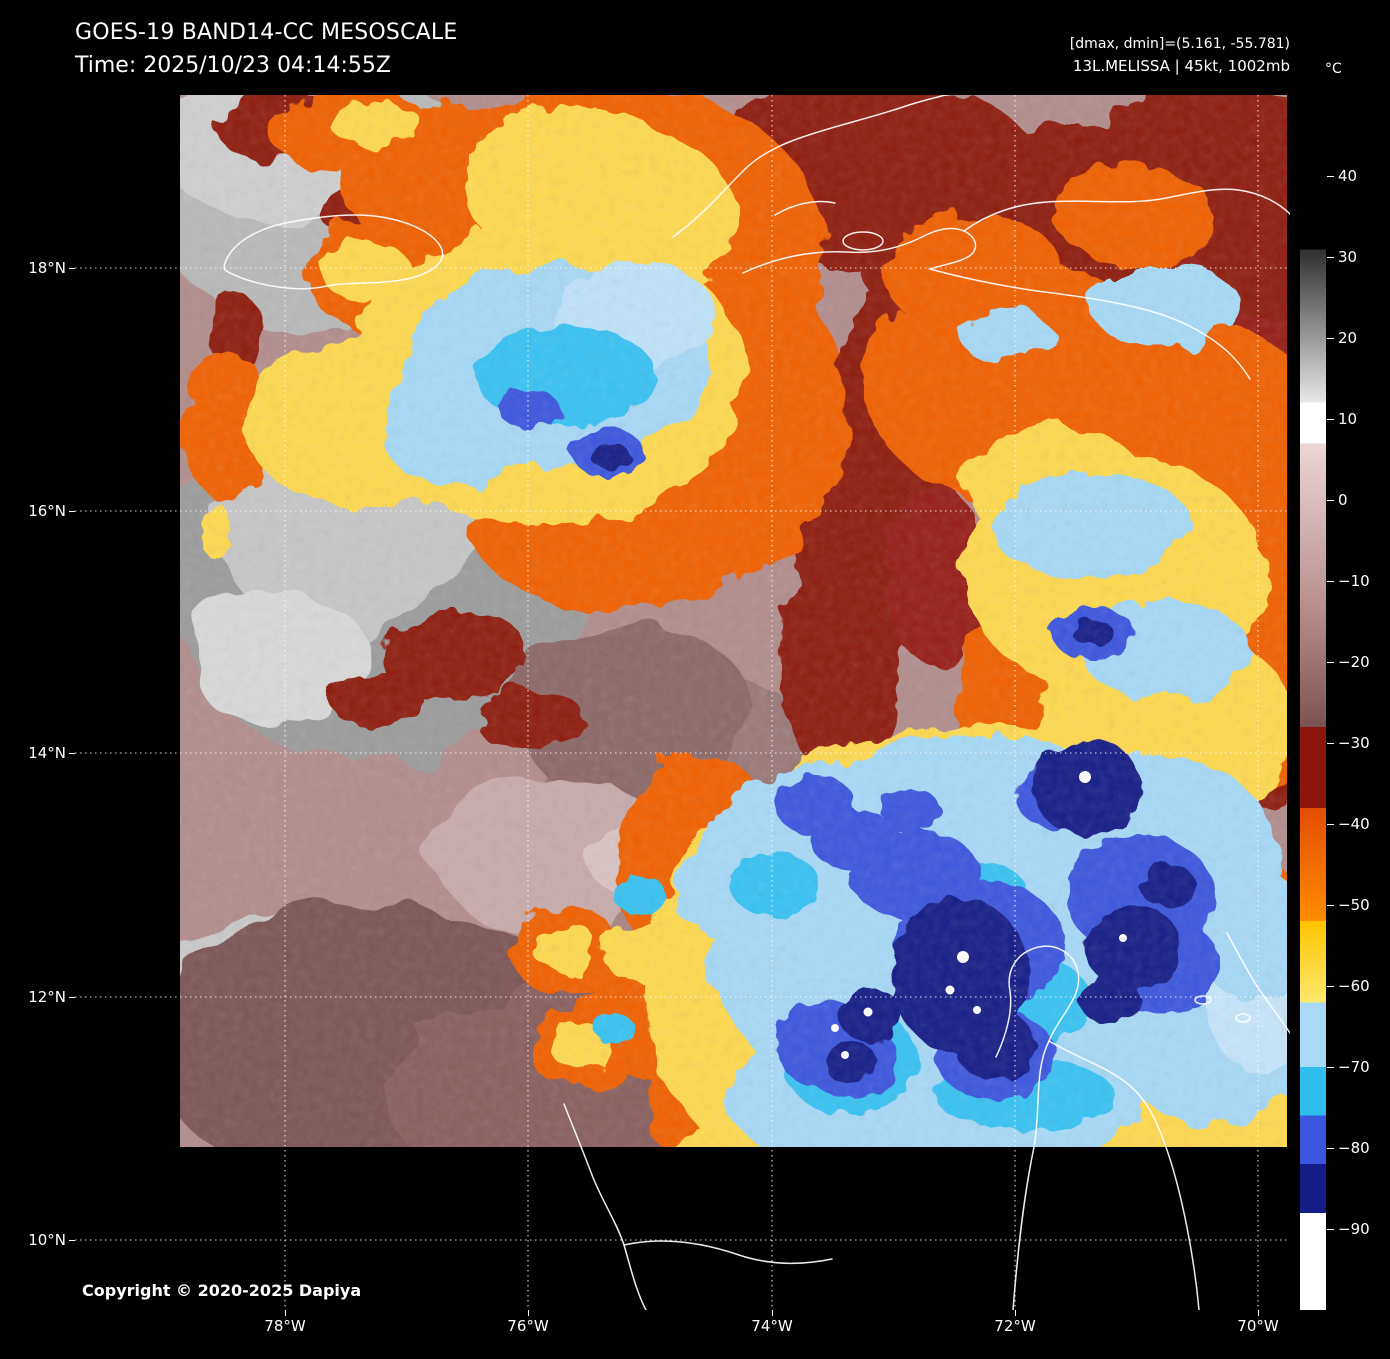  What do you see at coordinates (805, 208) in the screenshot?
I see `coastline-cuba-inlet` at bounding box center [805, 208].